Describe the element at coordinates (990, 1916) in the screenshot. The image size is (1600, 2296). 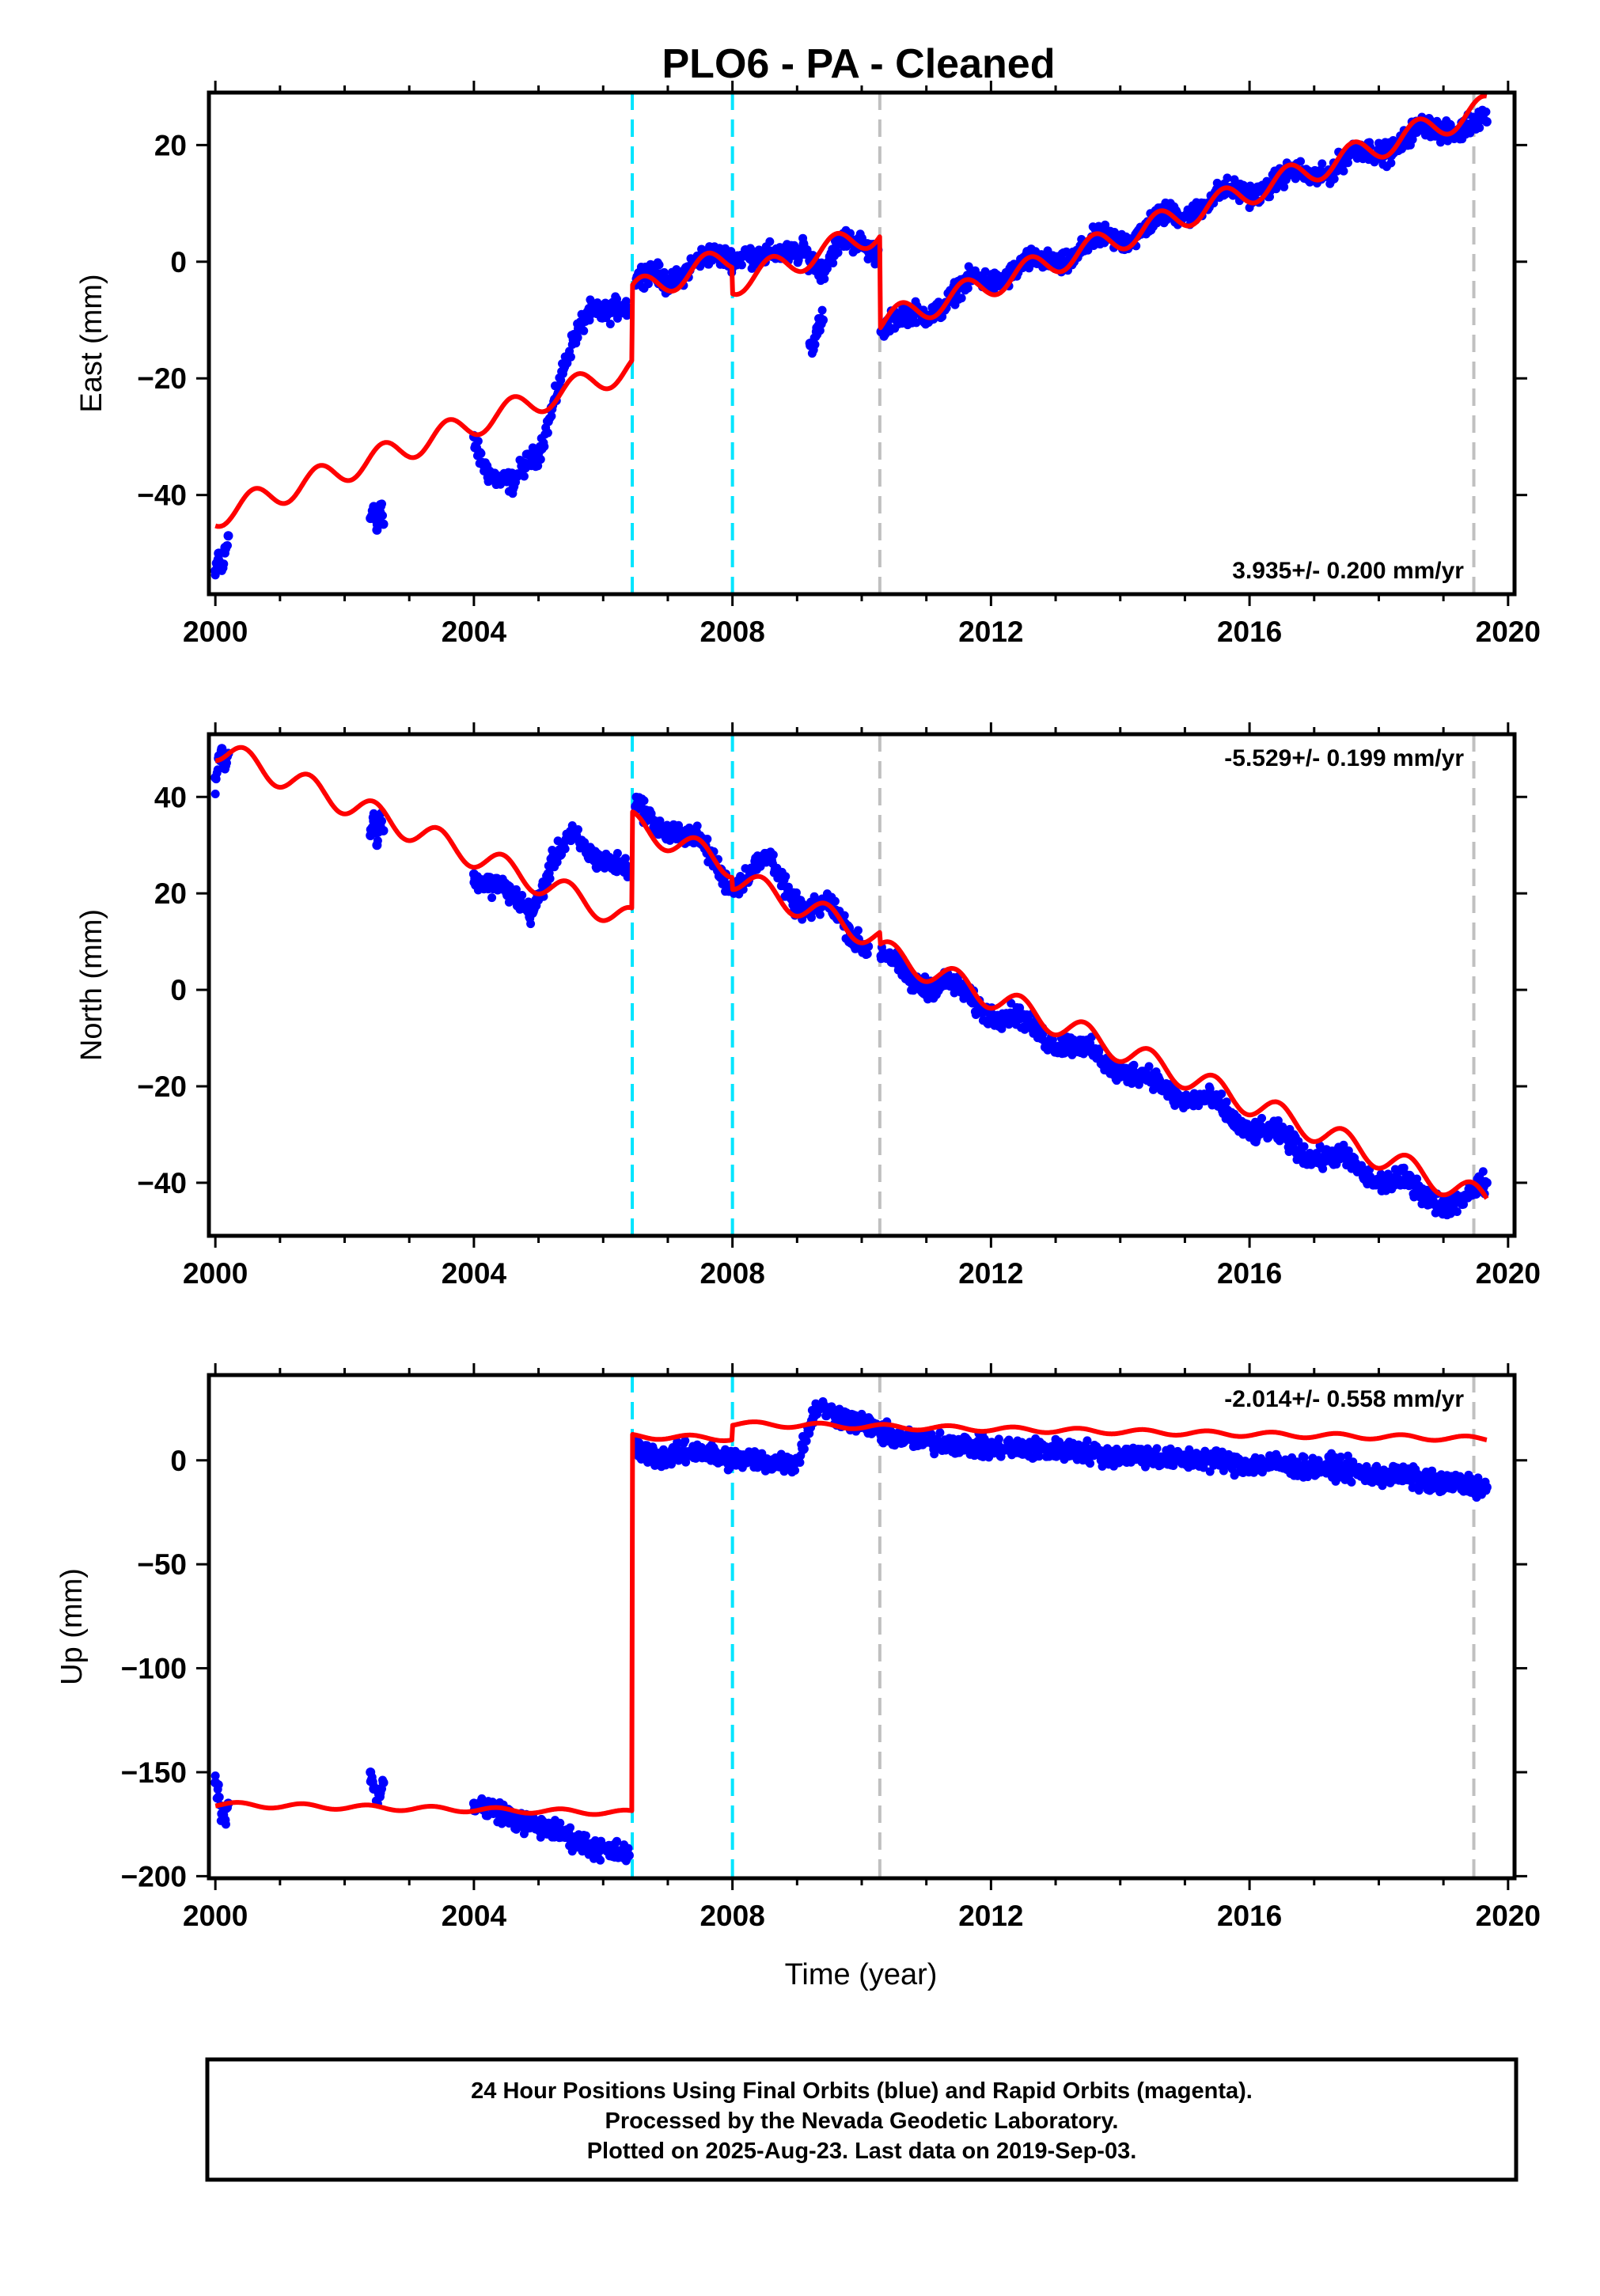
I see `x-tick-label: 2012` at that location.